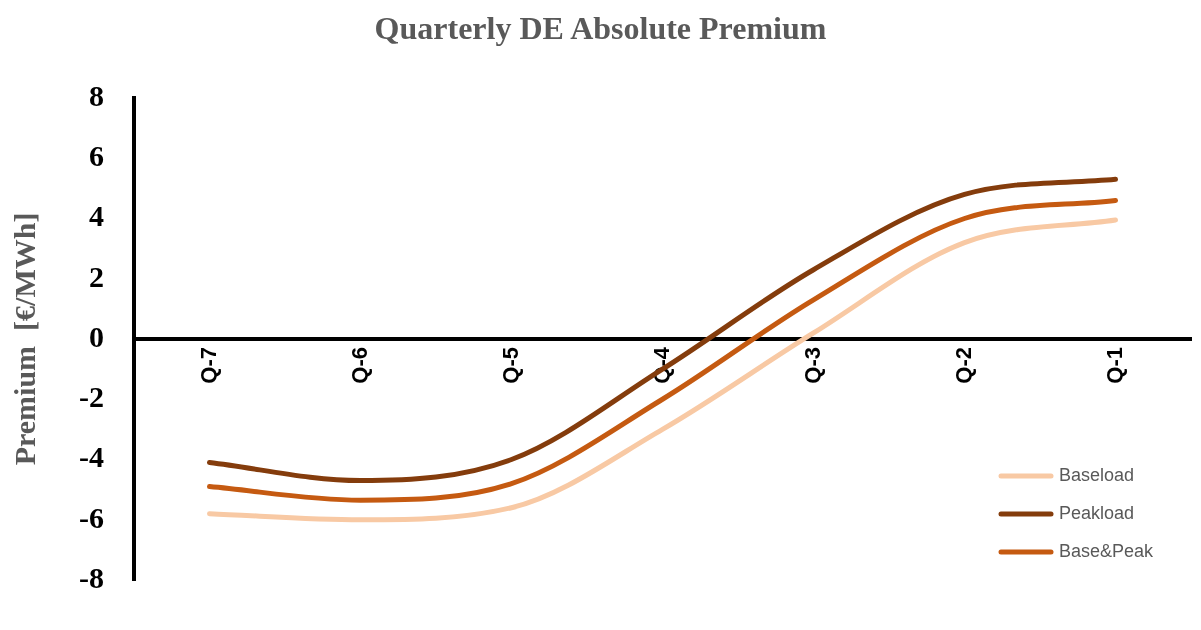 The height and width of the screenshot is (630, 1201). What do you see at coordinates (208, 365) in the screenshot?
I see `x-tick-label: Q-7` at bounding box center [208, 365].